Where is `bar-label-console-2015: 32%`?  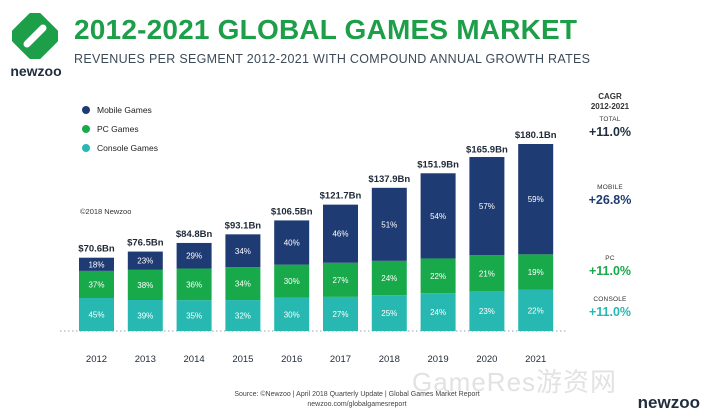 bar-label-console-2015: 32% is located at coordinates (243, 316).